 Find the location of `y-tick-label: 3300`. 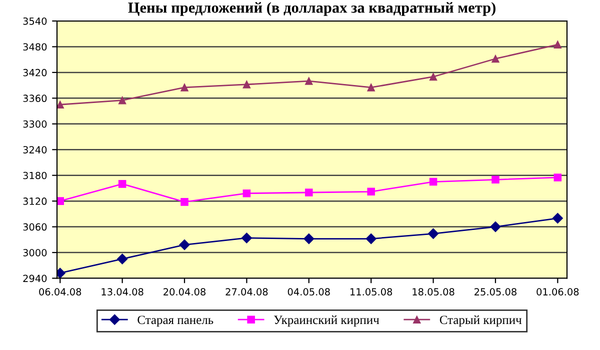

y-tick-label: 3300 is located at coordinates (35, 124).